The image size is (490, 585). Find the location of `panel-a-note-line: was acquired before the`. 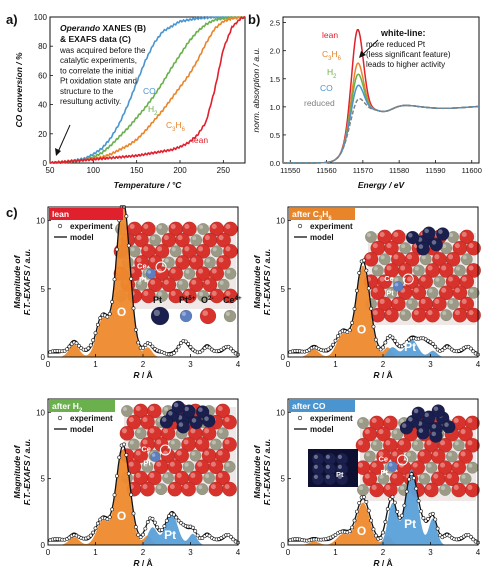

panel-a-note-line: was acquired before the is located at coordinates (102, 50).